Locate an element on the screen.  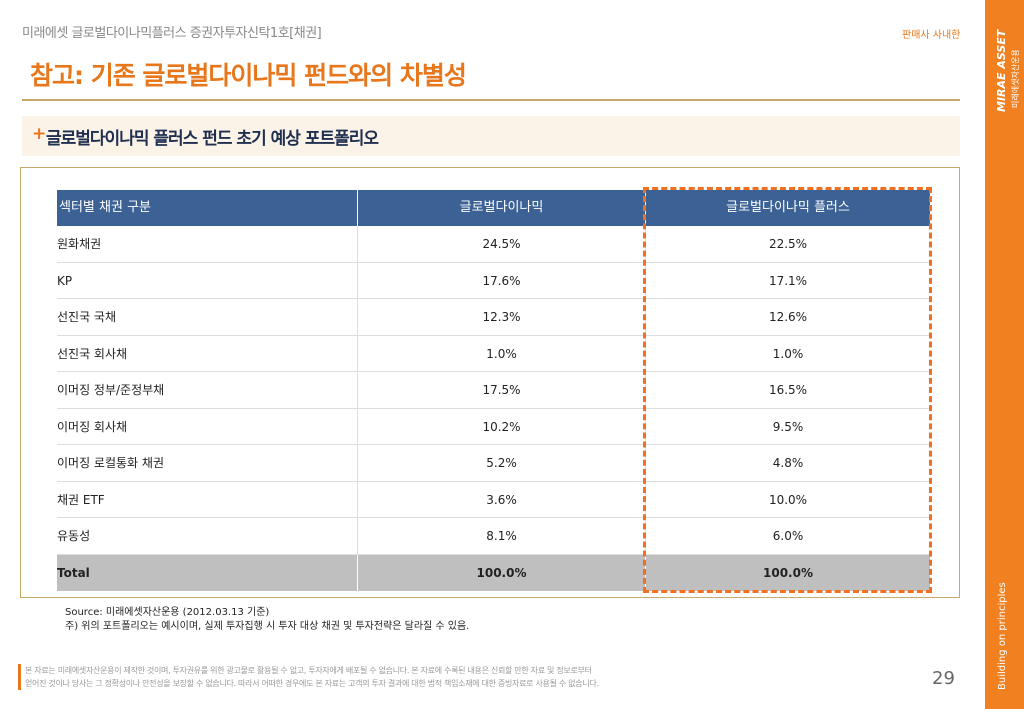
cell: 5.2% is located at coordinates (501, 463).